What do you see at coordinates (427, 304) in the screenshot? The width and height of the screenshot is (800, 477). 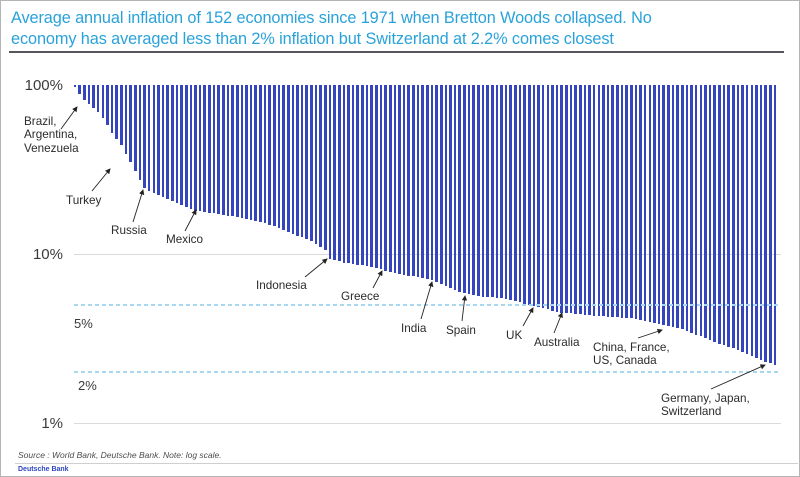 I see `threshold-line-5pct` at bounding box center [427, 304].